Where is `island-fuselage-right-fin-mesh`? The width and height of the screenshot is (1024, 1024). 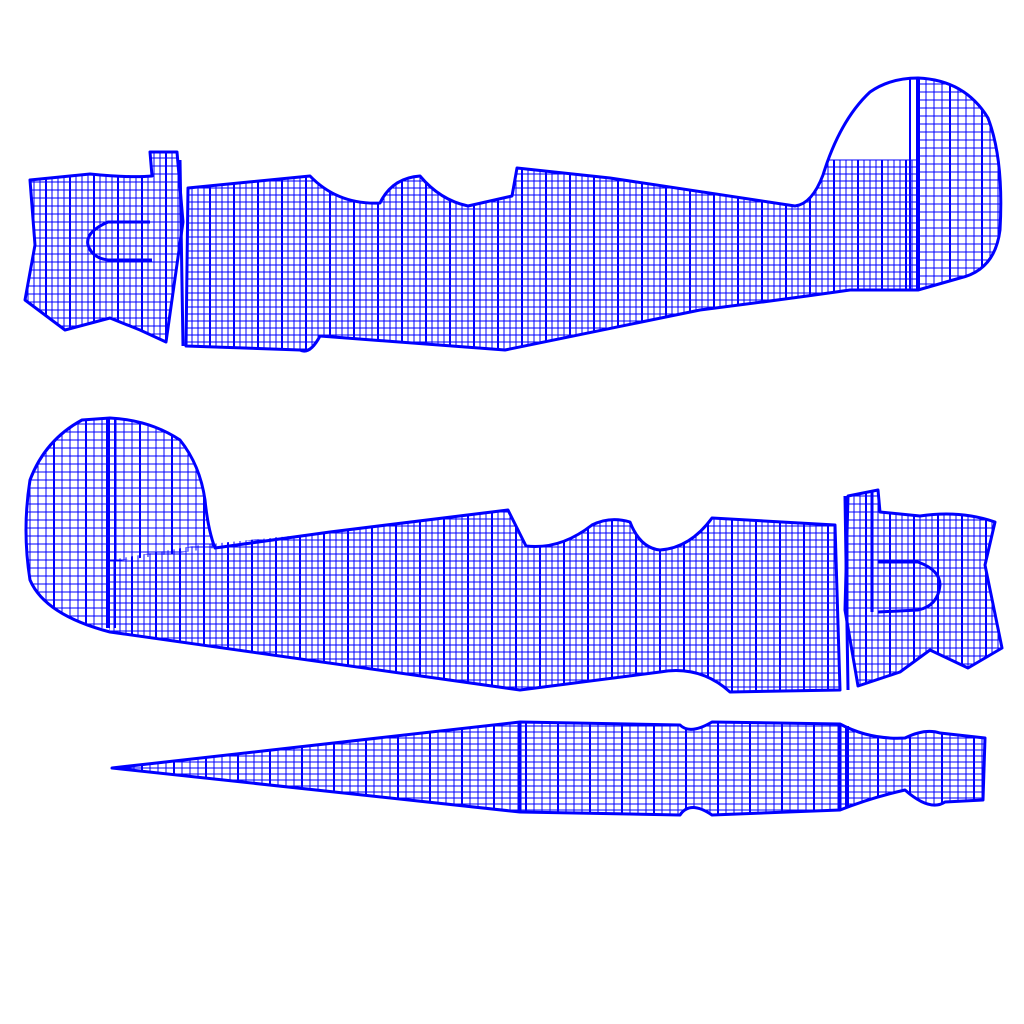 island-fuselage-right-fin-mesh is located at coordinates (959, 184).